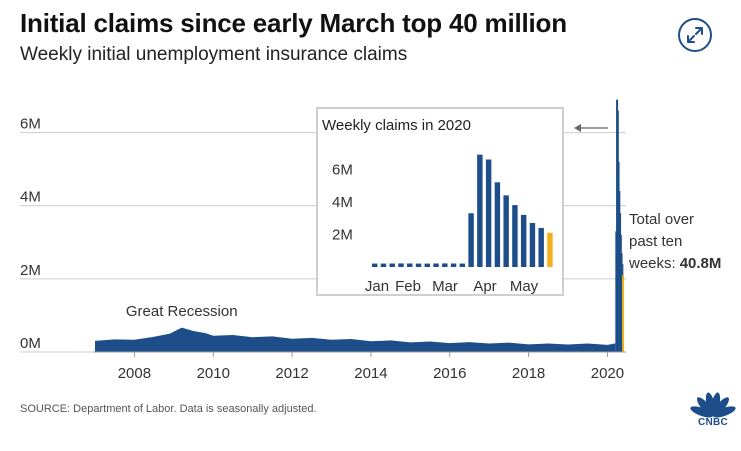 This screenshot has width=741, height=451. What do you see at coordinates (30, 197) in the screenshot?
I see `y-tick-label: 4M` at bounding box center [30, 197].